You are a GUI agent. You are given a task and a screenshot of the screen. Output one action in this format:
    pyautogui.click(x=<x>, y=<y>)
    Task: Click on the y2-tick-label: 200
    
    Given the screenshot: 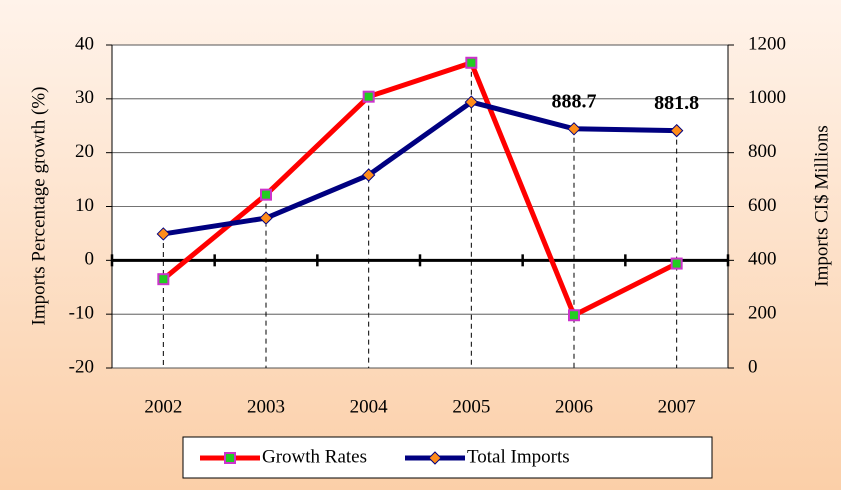 What is the action you would take?
    pyautogui.click(x=762, y=313)
    